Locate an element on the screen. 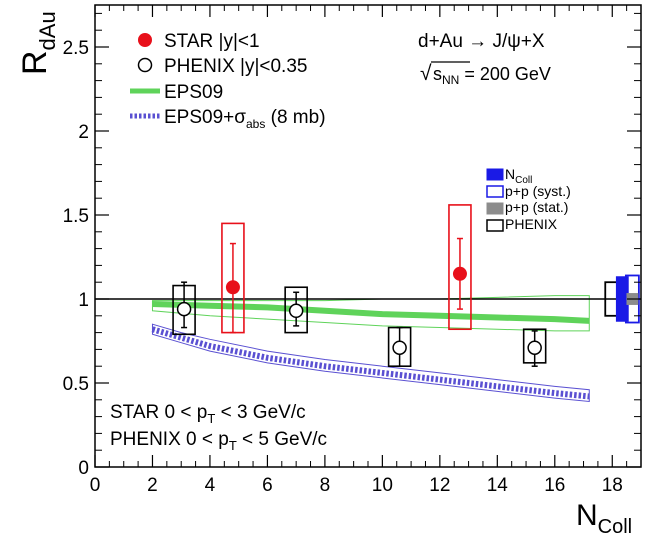 Image resolution: width=664 pixels, height=540 pixels. x-tick-label-7: 14 is located at coordinates (498, 485).